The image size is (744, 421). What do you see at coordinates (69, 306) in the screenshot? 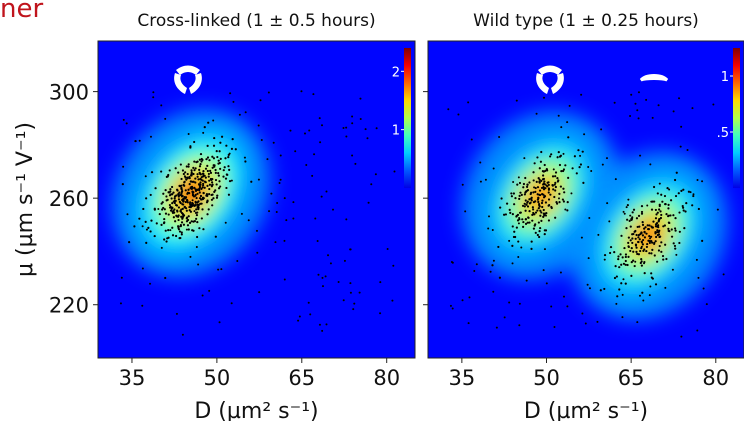
I see `y-tick-label: 220` at bounding box center [69, 306].